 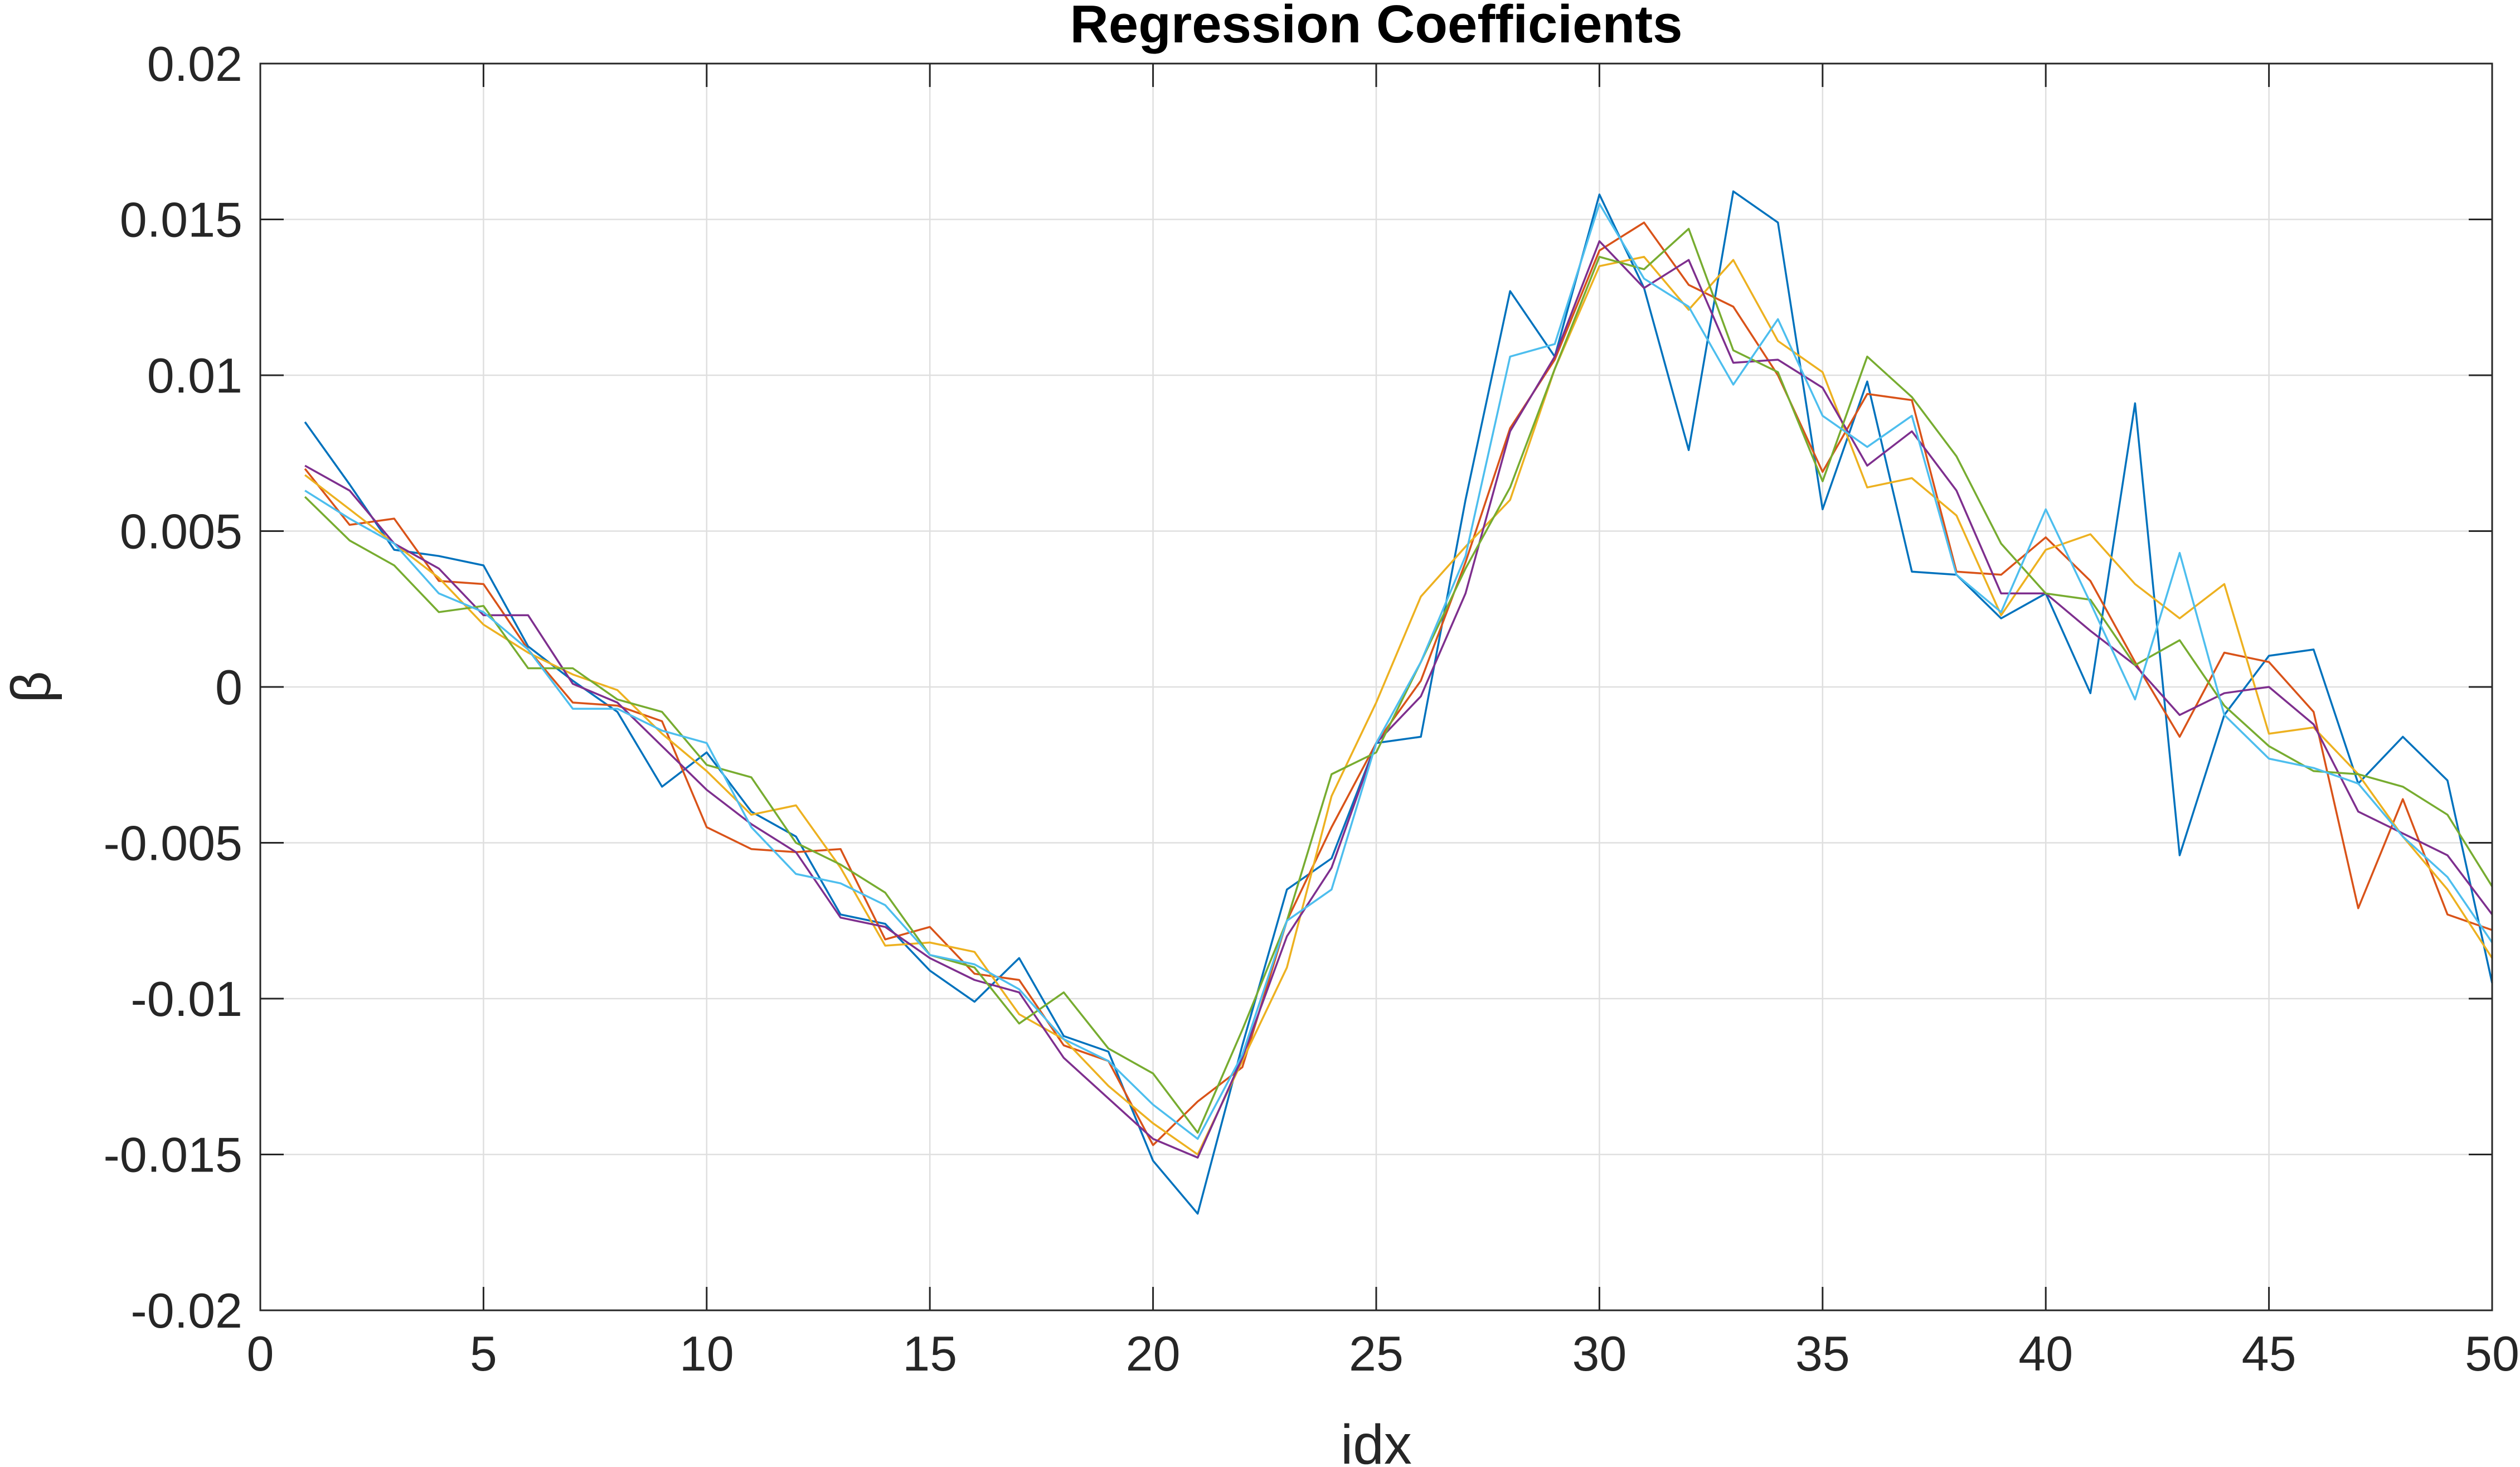 I want to click on y-tick-label: 0.015, so click(x=181, y=220).